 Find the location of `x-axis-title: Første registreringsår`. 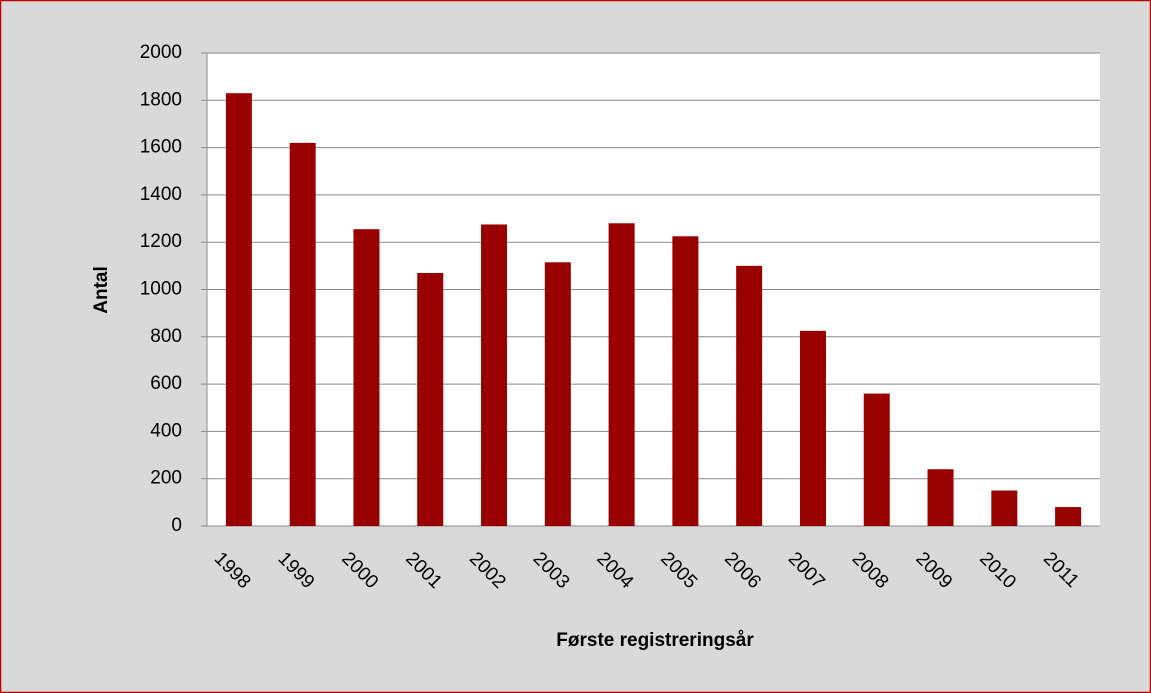

x-axis-title: Første registreringsår is located at coordinates (655, 640).